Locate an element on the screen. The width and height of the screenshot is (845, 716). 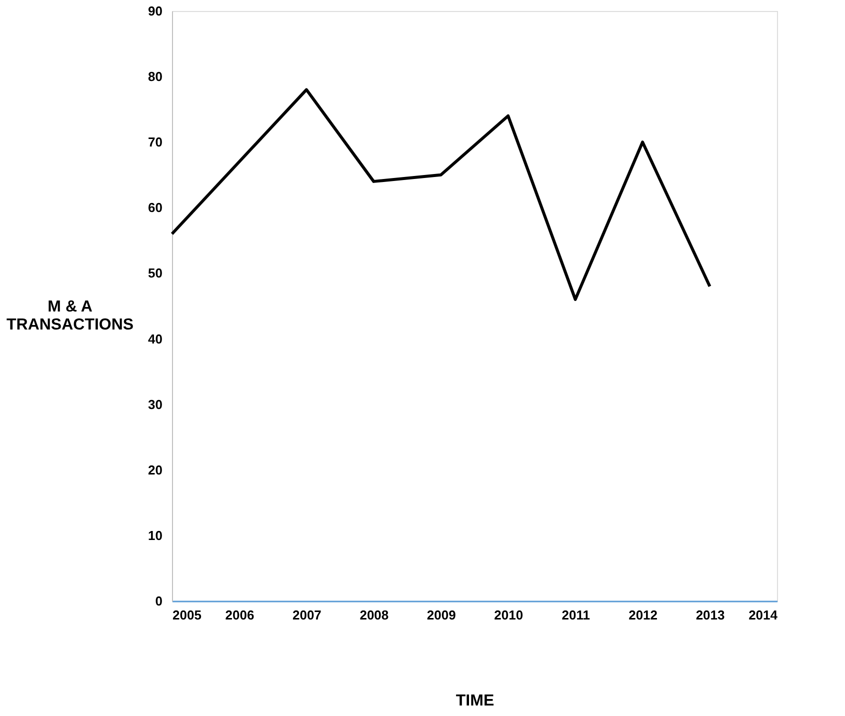
x-tick-label: 2006 is located at coordinates (239, 615).